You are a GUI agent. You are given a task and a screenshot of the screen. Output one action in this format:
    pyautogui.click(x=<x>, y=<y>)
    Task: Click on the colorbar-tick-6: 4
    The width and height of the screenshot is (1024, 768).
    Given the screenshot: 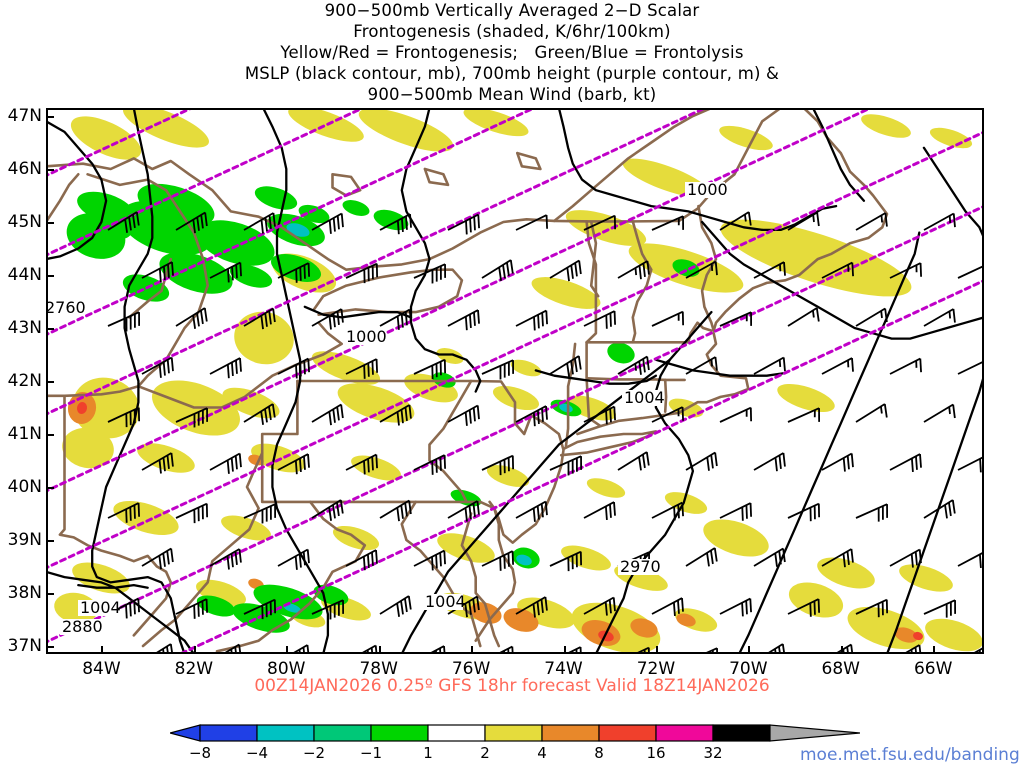 What is the action you would take?
    pyautogui.click(x=542, y=753)
    